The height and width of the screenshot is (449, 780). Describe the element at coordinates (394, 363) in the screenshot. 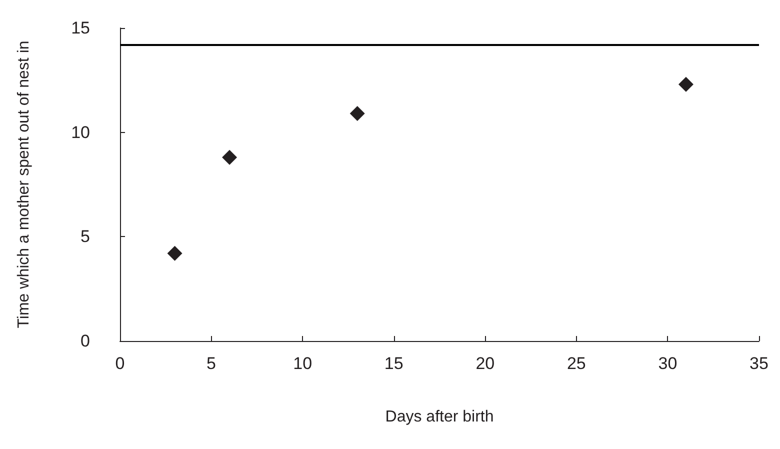

I see `x-tick-label: 15` at that location.